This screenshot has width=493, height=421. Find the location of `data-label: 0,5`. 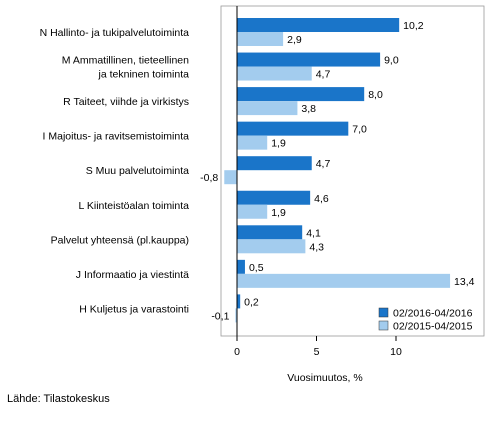

data-label: 0,5 is located at coordinates (256, 268).